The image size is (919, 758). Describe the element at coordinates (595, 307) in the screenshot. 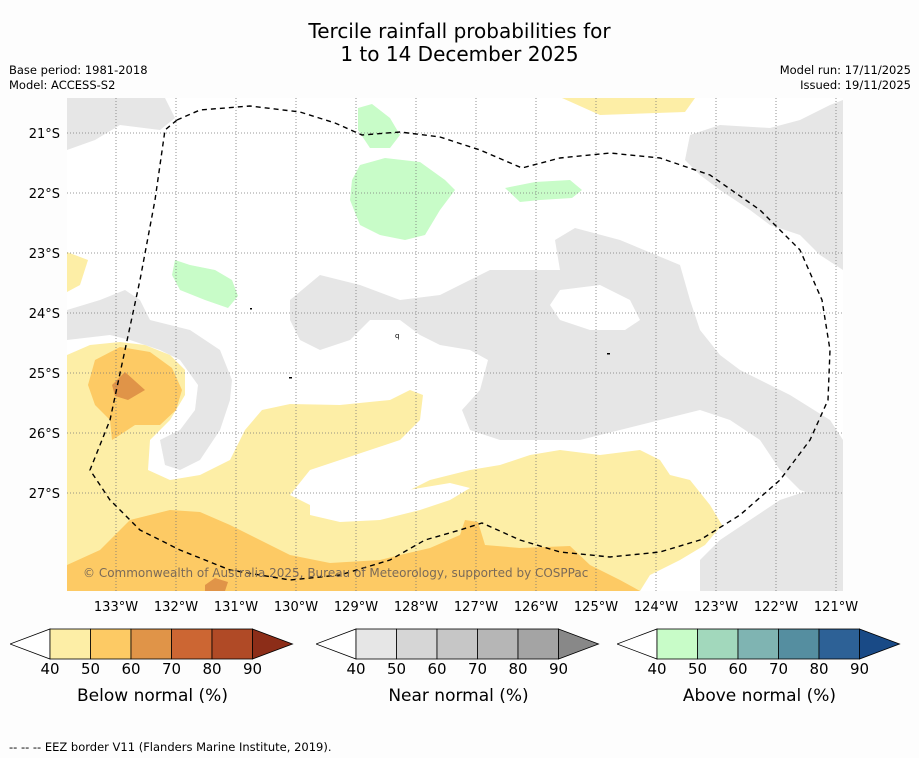

I see `near-normal-area-inner-hole` at that location.